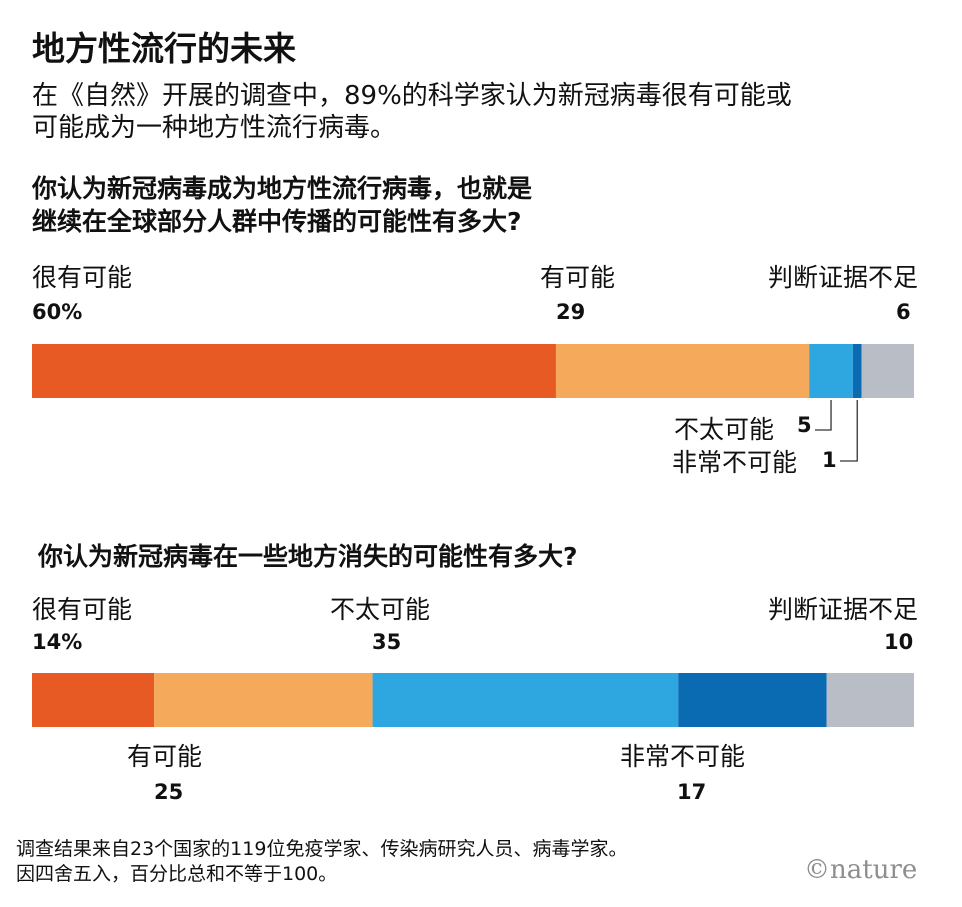  Describe the element at coordinates (849, 431) in the screenshot. I see `c1-leader-very-unlikely` at that location.